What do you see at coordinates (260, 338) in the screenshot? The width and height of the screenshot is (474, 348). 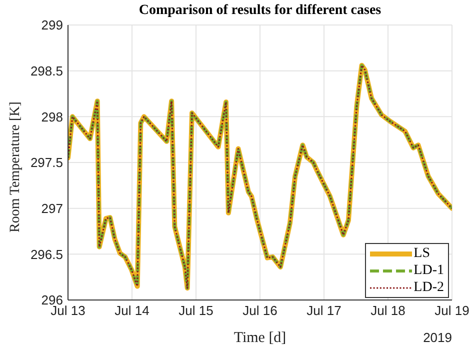 I see `x-axis-title: Time [d]` at bounding box center [260, 338].